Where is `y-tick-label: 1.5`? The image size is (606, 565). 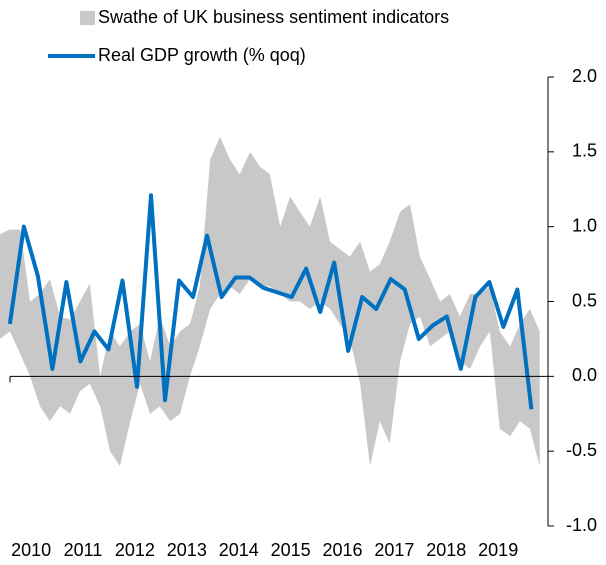
y-tick-label: 1.5 is located at coordinates (584, 151).